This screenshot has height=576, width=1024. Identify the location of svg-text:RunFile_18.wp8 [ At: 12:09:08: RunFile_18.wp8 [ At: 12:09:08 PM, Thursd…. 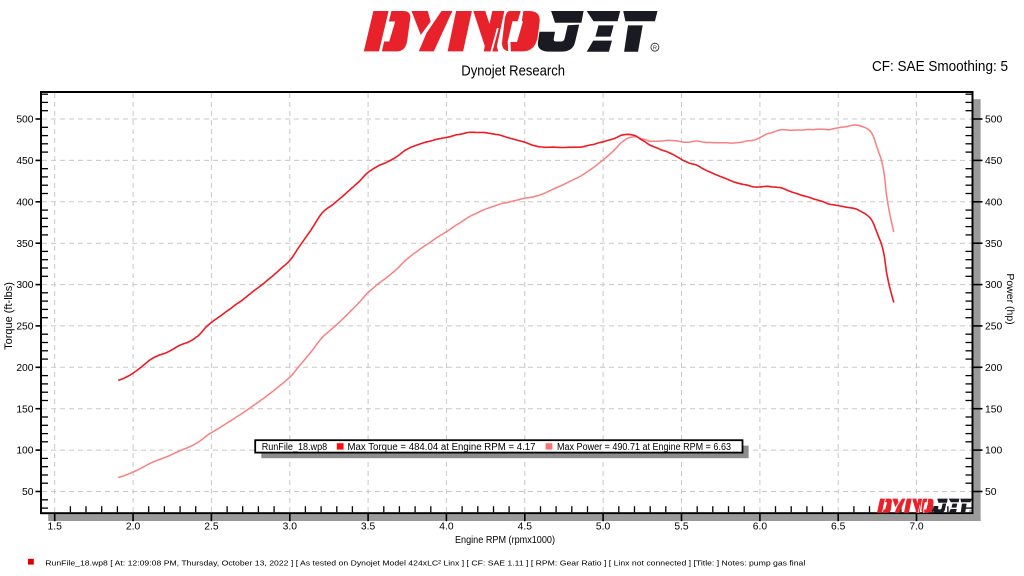
(425, 563).